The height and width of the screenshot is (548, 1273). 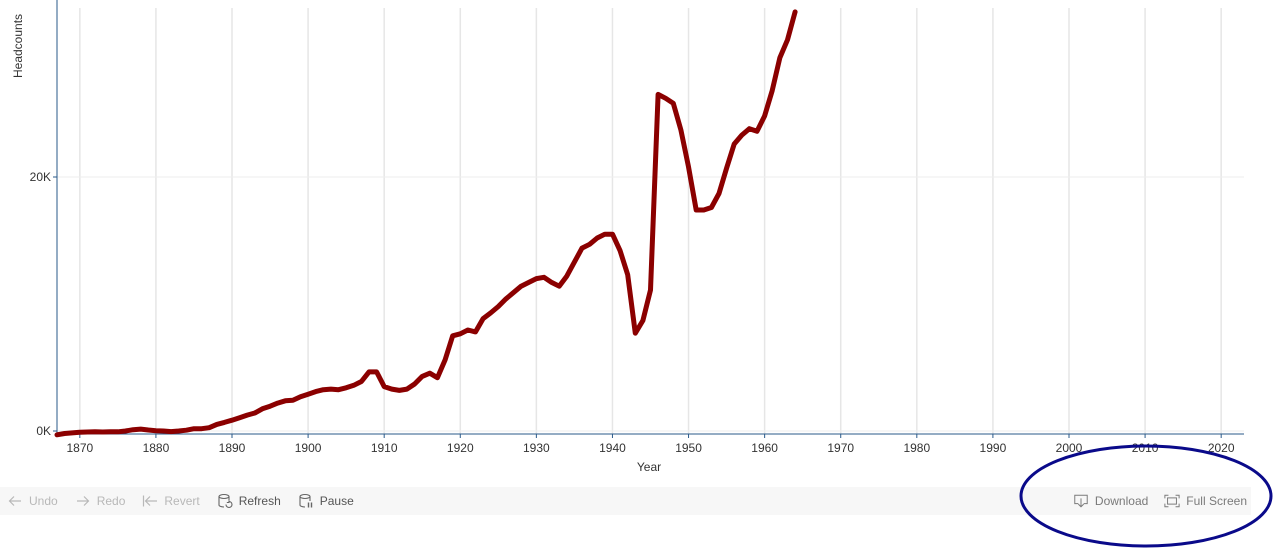 I want to click on redo-label: Redo, so click(x=111, y=501).